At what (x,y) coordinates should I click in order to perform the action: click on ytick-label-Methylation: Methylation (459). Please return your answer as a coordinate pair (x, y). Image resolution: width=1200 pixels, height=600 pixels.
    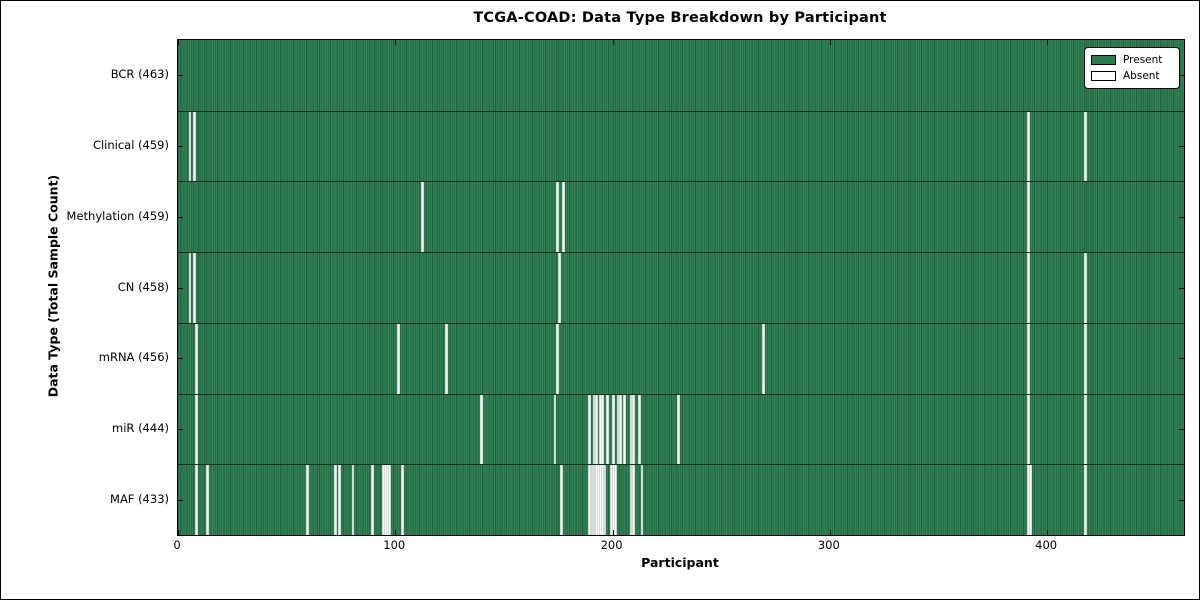
    Looking at the image, I should click on (117, 215).